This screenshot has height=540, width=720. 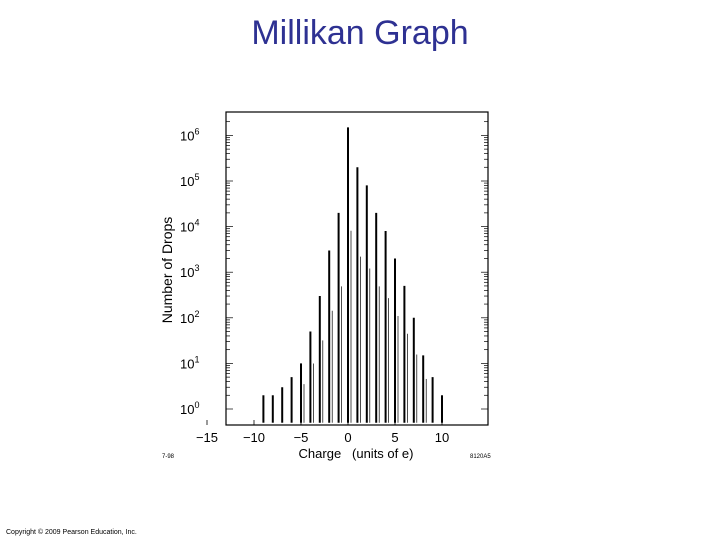 What do you see at coordinates (442, 437) in the screenshot?
I see `x-tick-label: 10` at bounding box center [442, 437].